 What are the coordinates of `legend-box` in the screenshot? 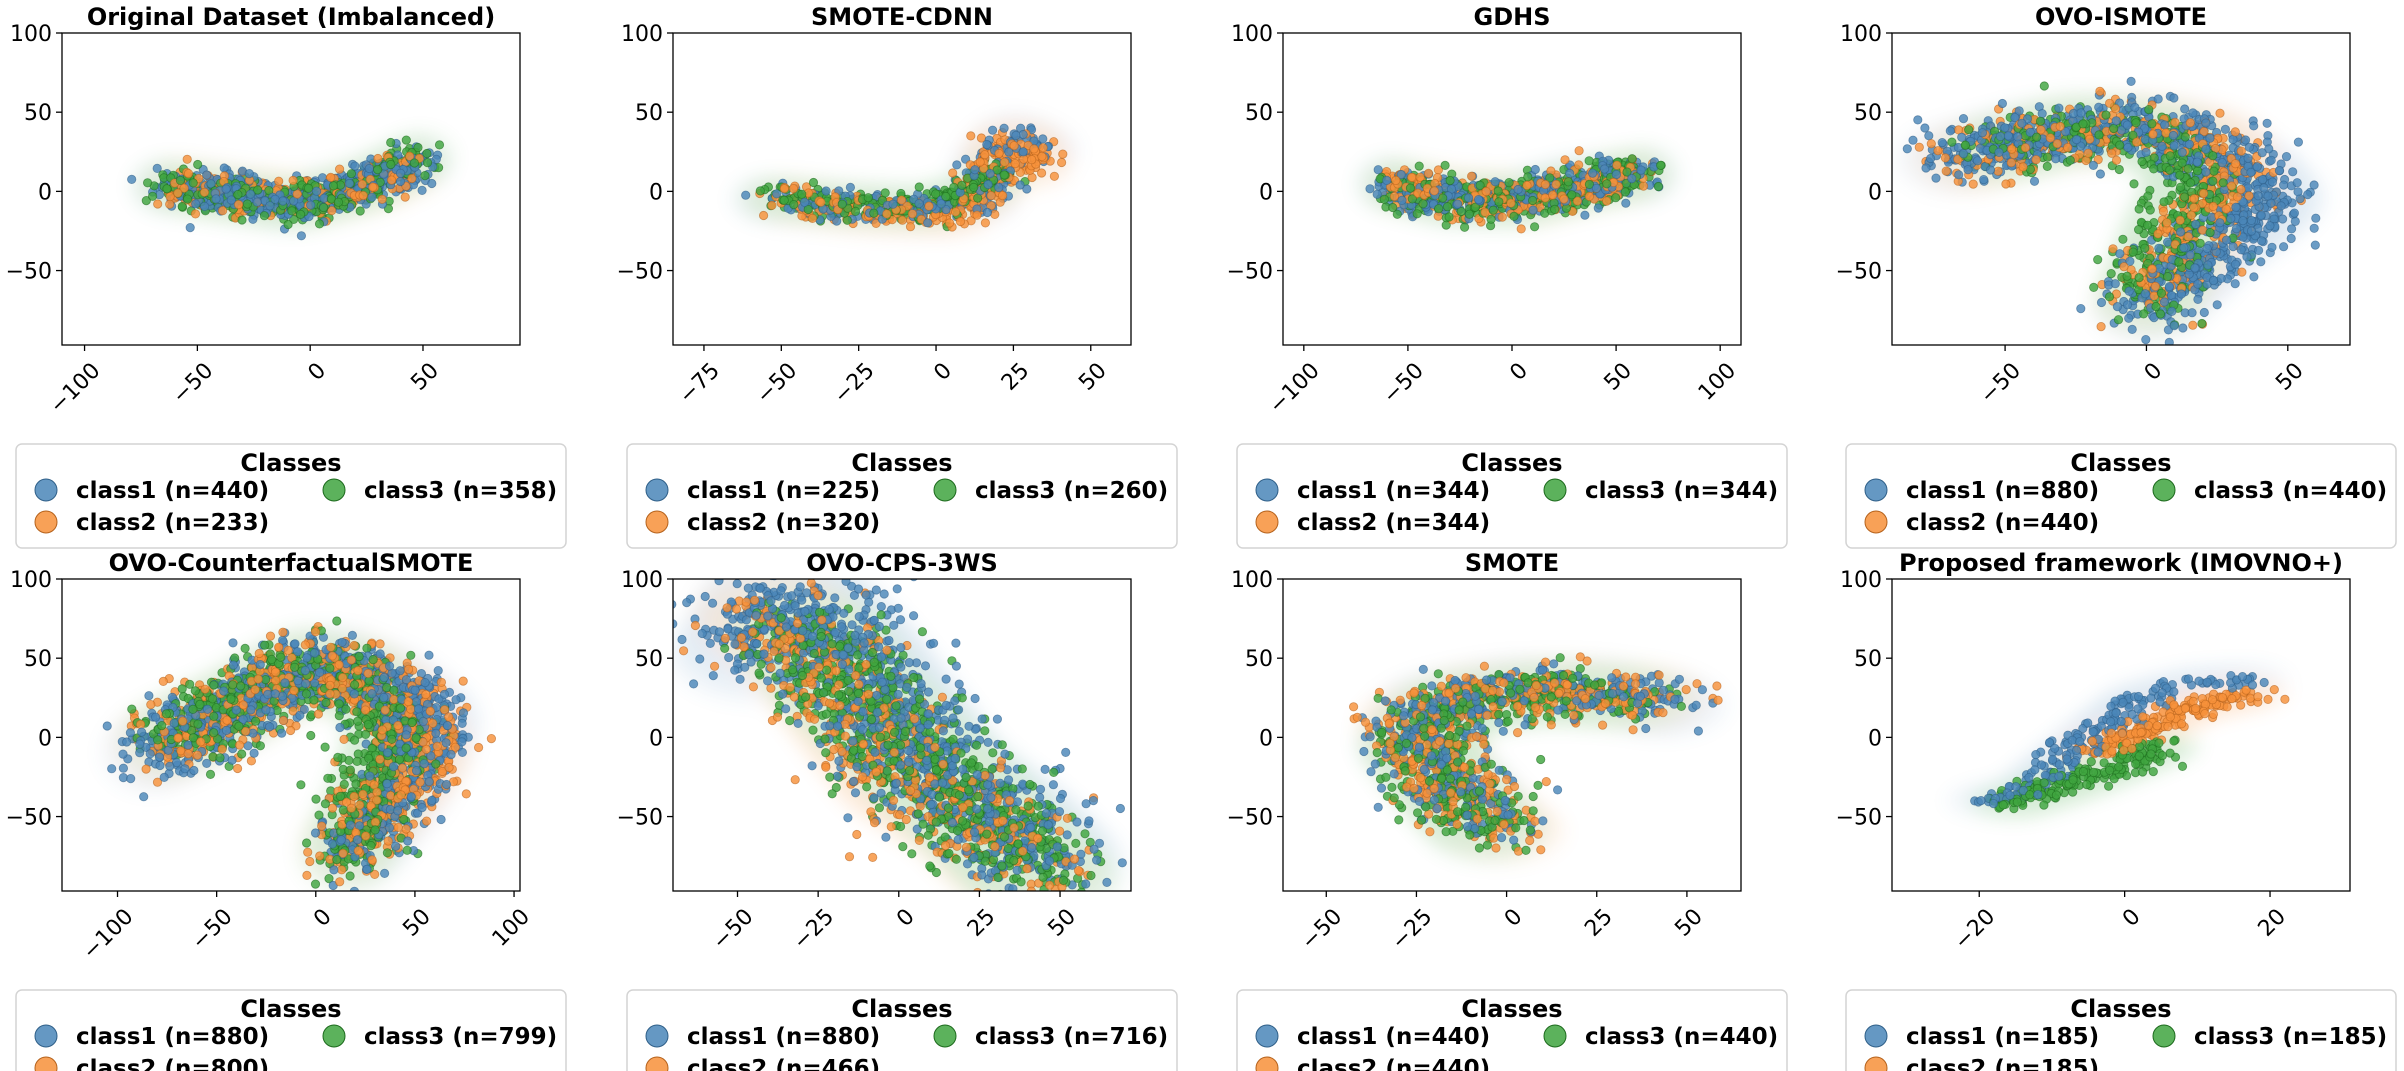 It's located at (1512, 496).